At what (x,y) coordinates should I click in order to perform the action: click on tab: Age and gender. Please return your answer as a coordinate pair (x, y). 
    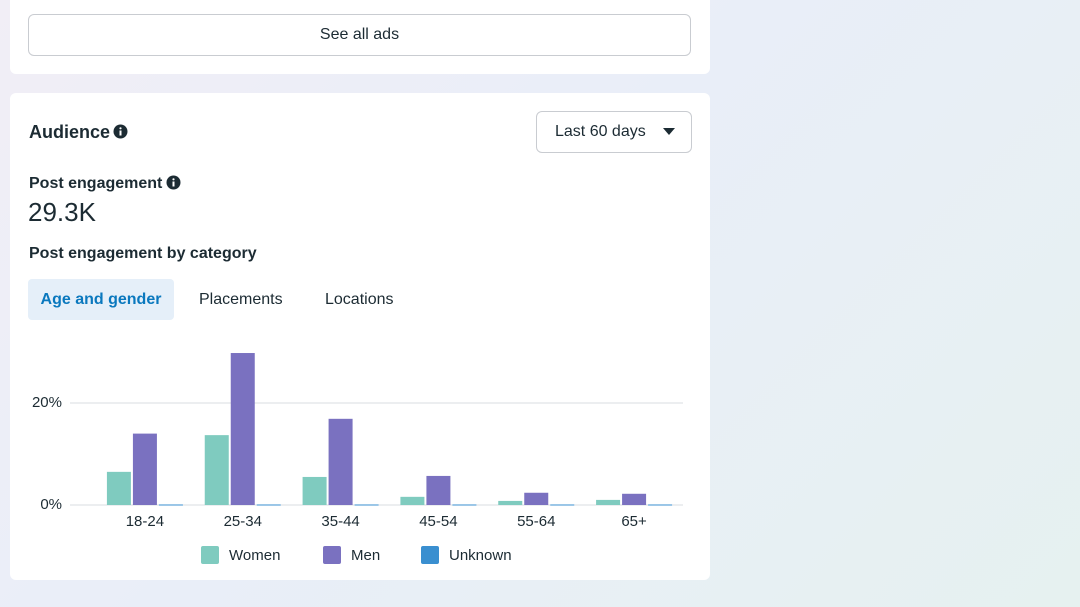
    Looking at the image, I should click on (101, 299).